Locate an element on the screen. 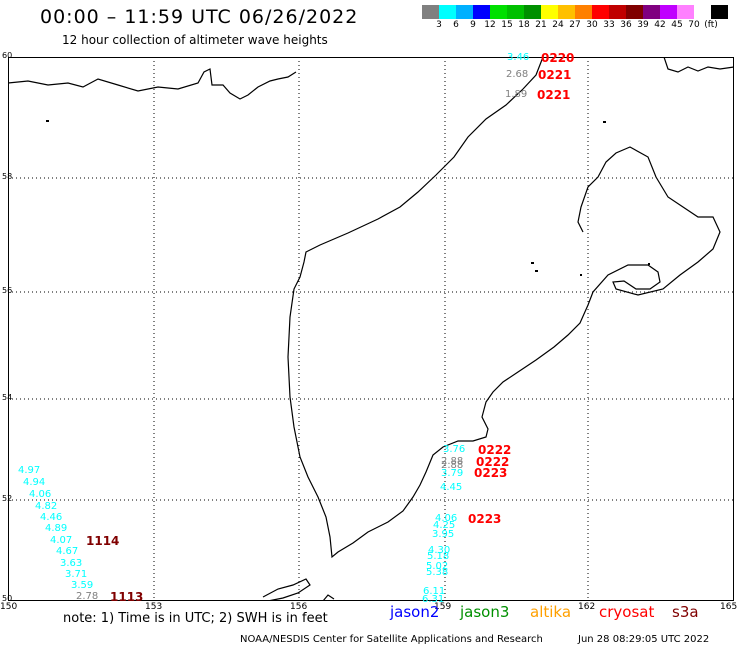 The height and width of the screenshot is (650, 740). color-scale-label: 45 is located at coordinates (677, 25).